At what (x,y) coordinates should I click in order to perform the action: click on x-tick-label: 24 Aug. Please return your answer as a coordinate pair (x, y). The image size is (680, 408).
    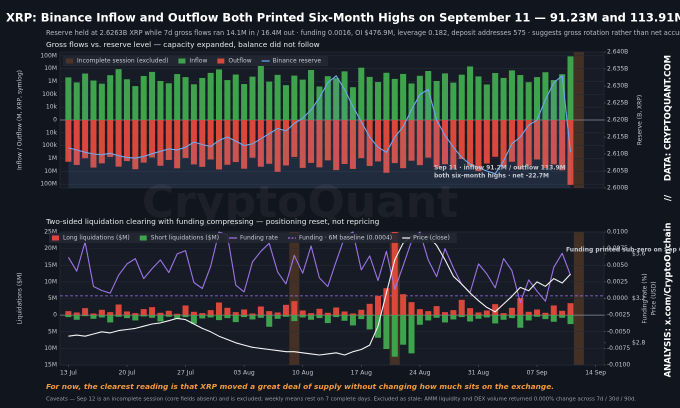
    Looking at the image, I should click on (419, 373).